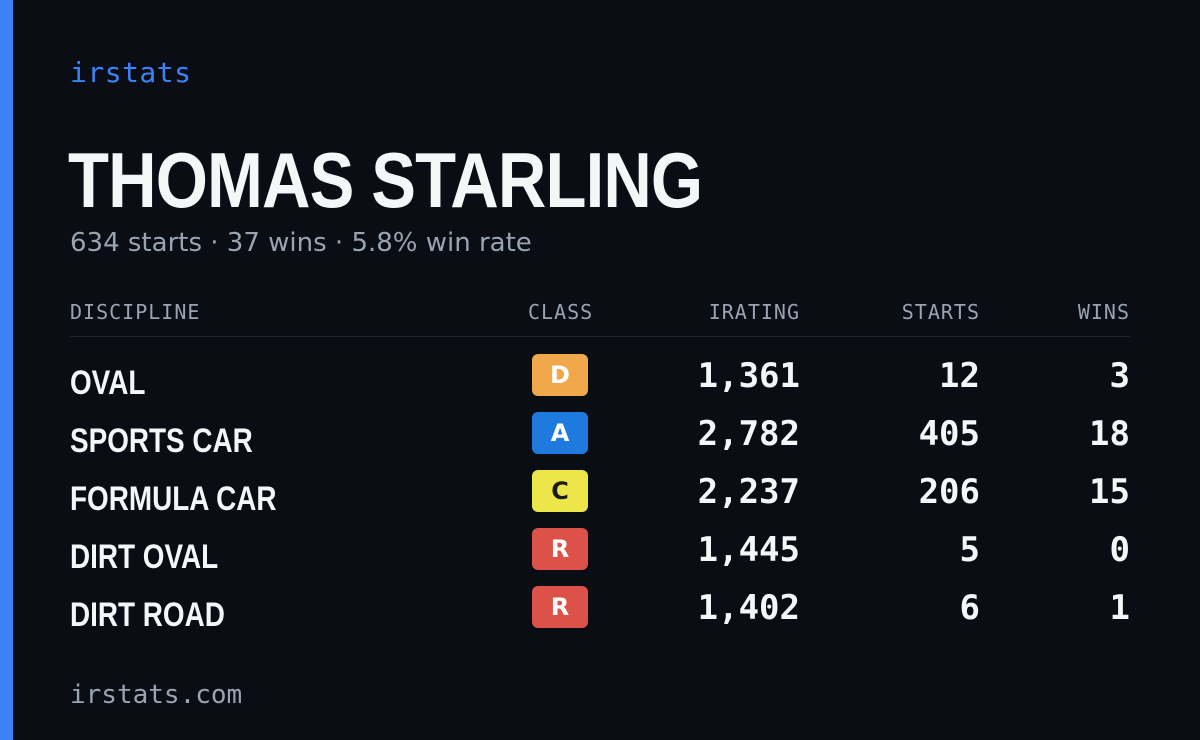 This screenshot has width=1200, height=740. I want to click on discipline-name: SPORTS CAR, so click(161, 441).